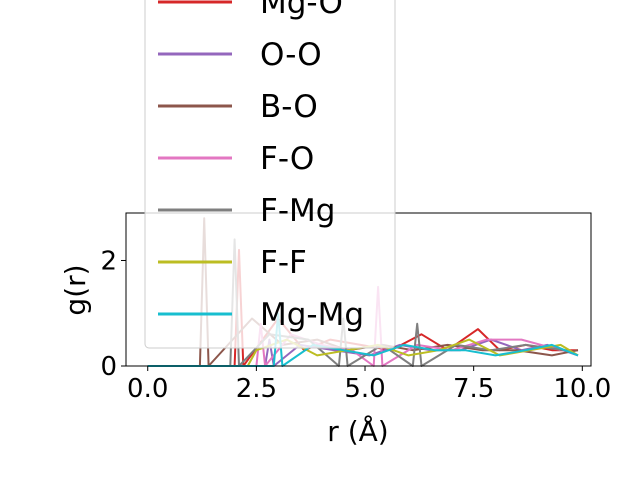 The height and width of the screenshot is (485, 640). I want to click on y-ticks: 02, so click(113, 314).